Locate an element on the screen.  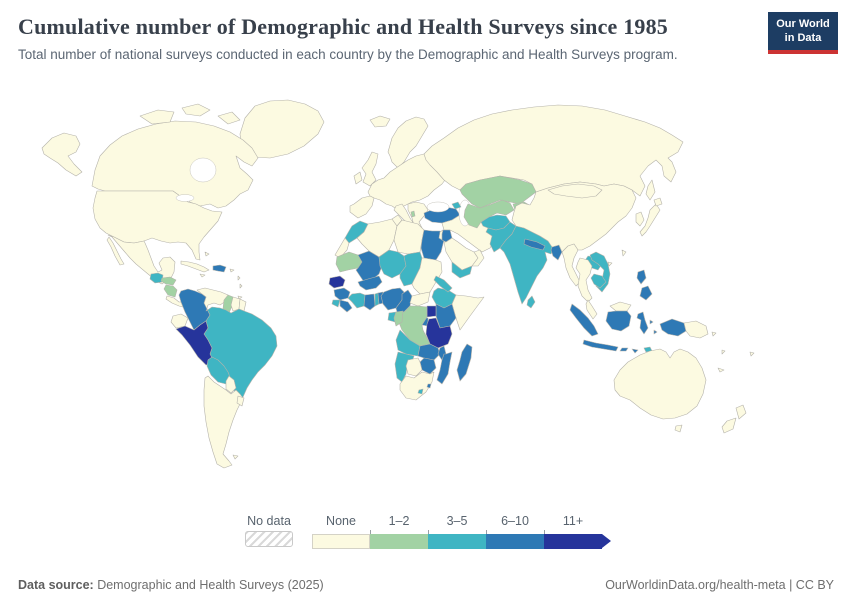
country-kenya is located at coordinates (446, 316).